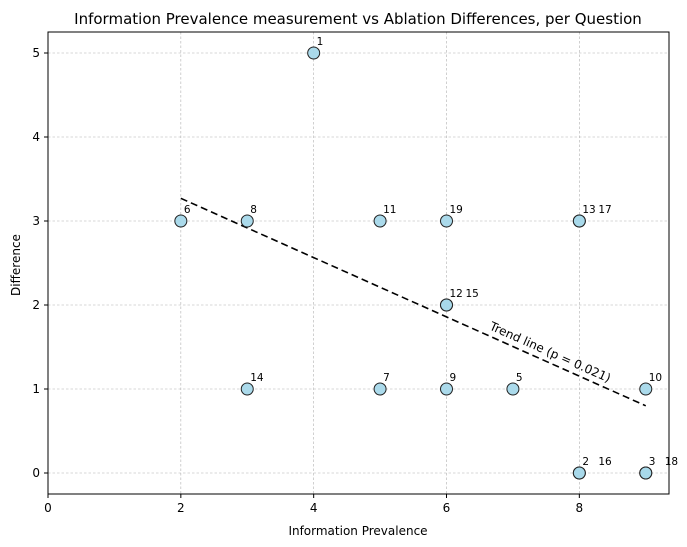 This screenshot has height=547, width=687. I want to click on point-label: 7, so click(386, 378).